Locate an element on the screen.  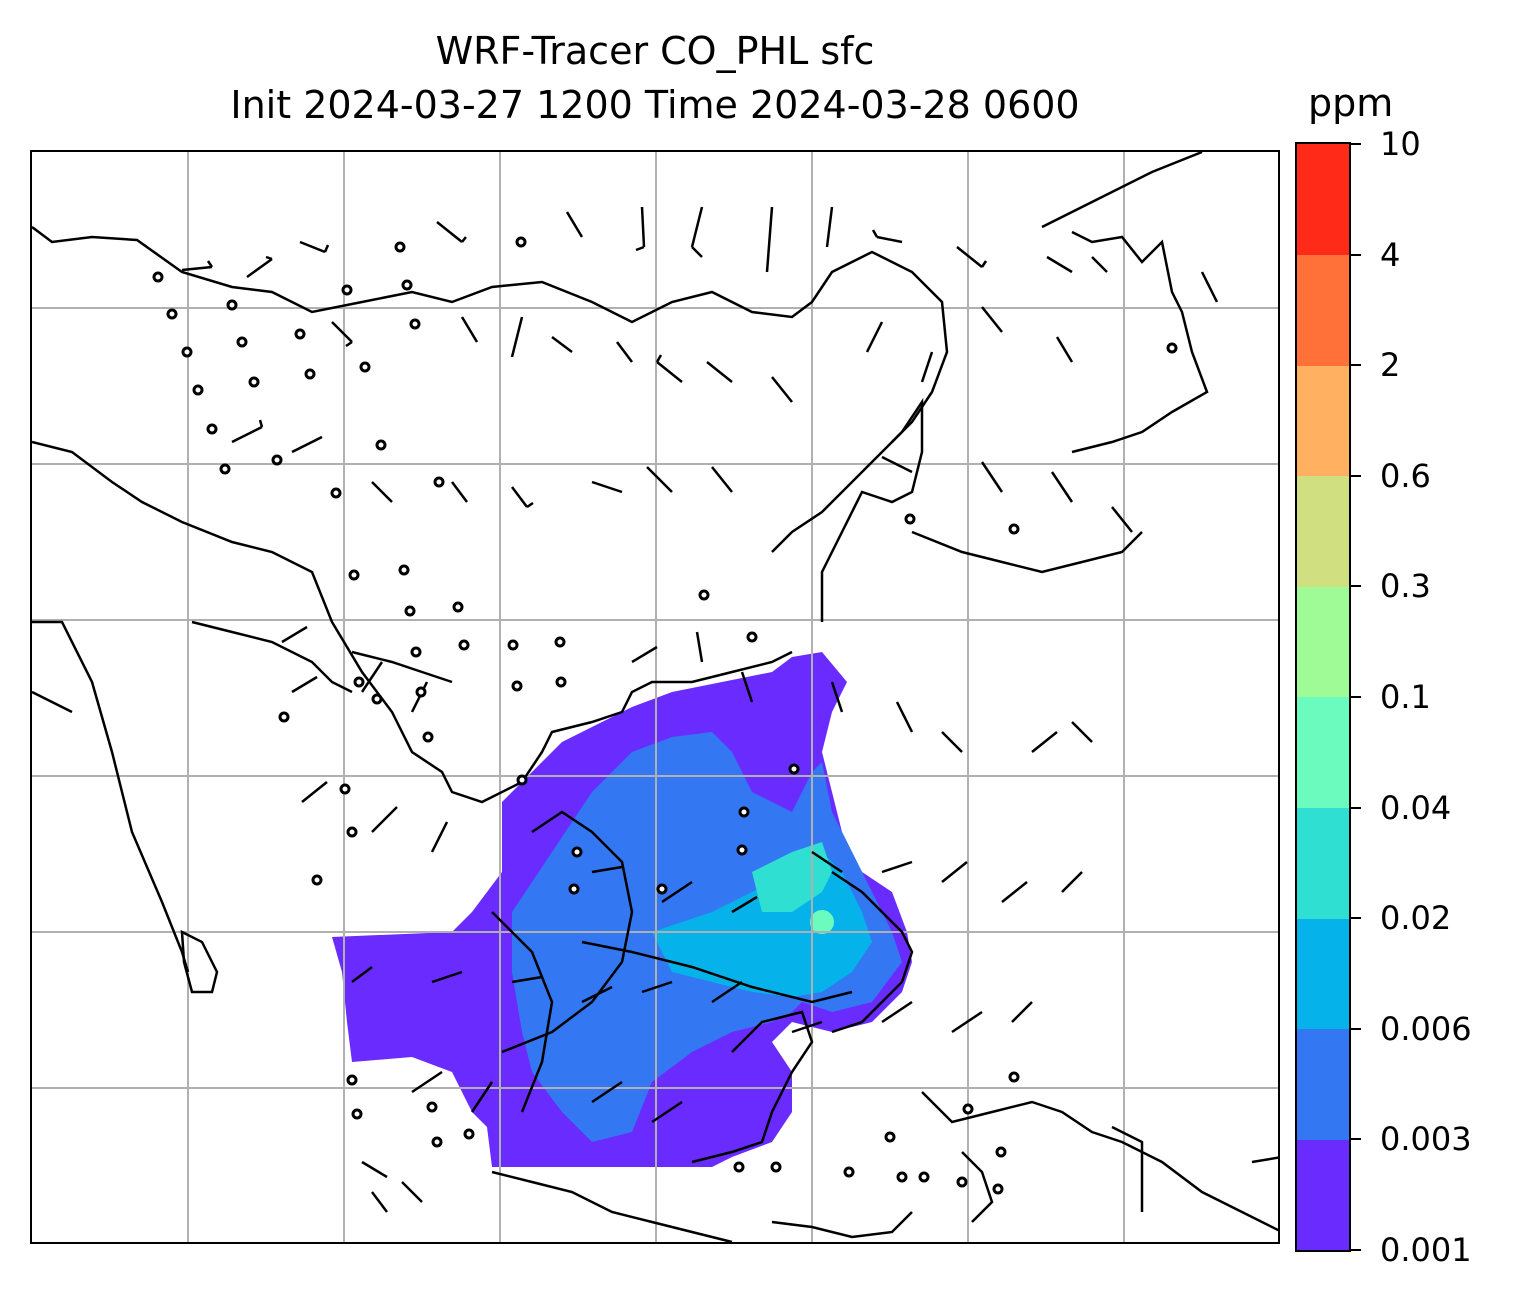
colorbar-tick-label: 4 is located at coordinates (1390, 254).